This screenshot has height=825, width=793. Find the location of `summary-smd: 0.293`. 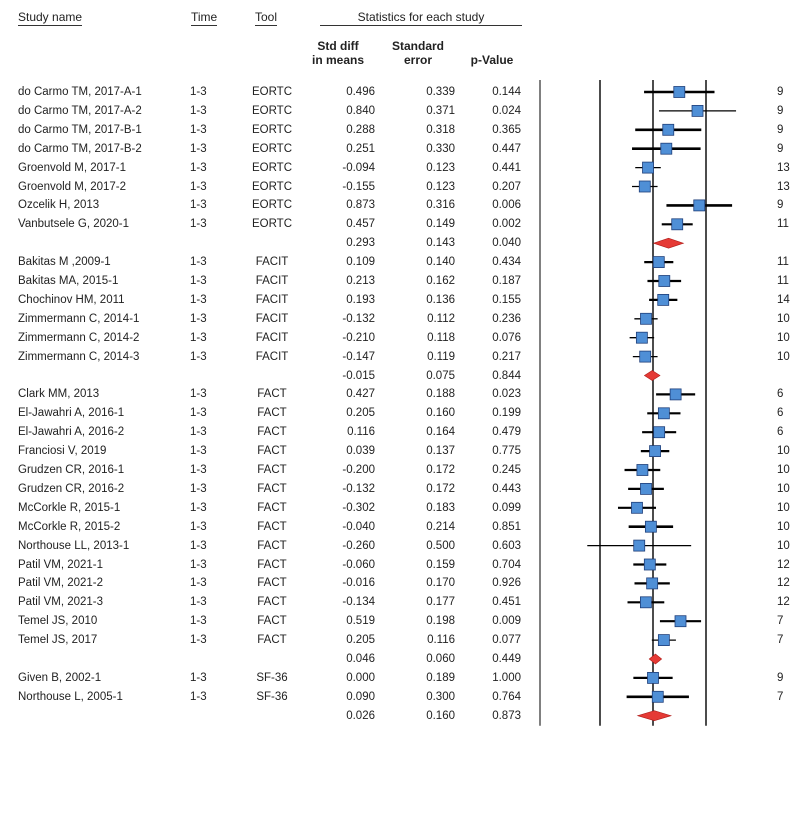

summary-smd: 0.293 is located at coordinates (360, 243).